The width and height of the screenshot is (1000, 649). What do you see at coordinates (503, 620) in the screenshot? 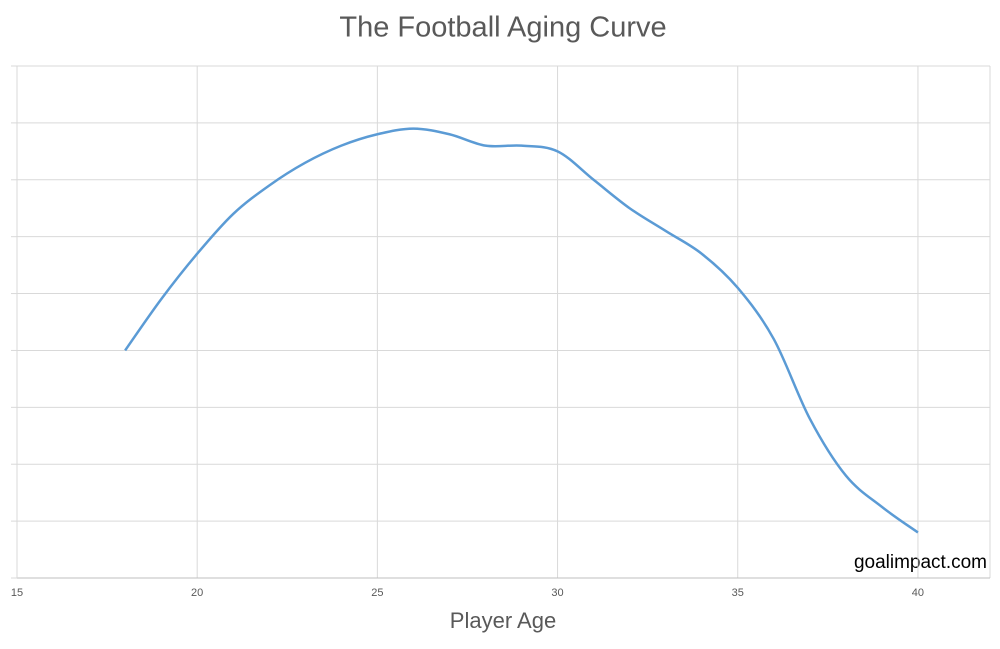
I see `x-axis-label: Player Age` at bounding box center [503, 620].